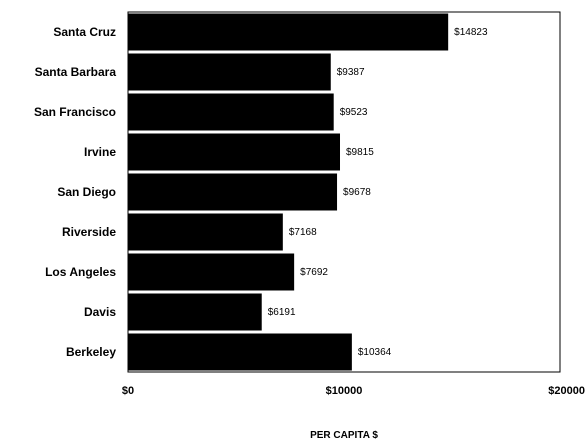 This screenshot has height=441, width=587. Describe the element at coordinates (91, 352) in the screenshot. I see `category-label: Berkeley` at that location.